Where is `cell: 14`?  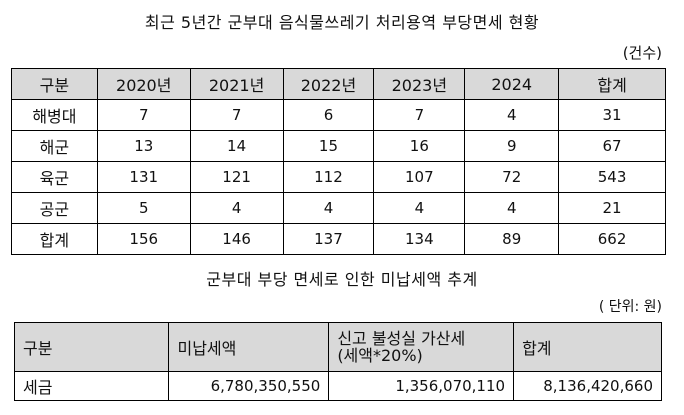
cell: 14 is located at coordinates (236, 146).